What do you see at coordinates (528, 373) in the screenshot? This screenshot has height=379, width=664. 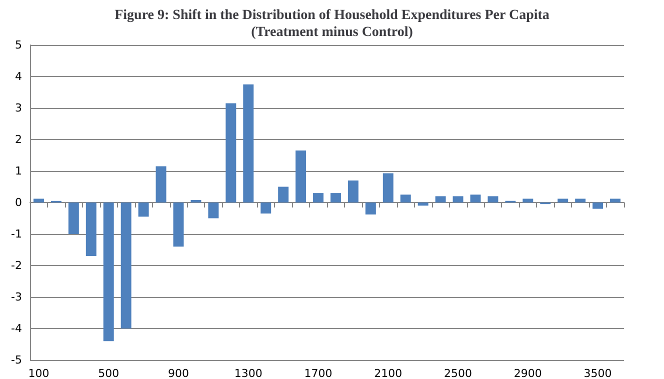 I see `x-tick-label: 2900` at bounding box center [528, 373].